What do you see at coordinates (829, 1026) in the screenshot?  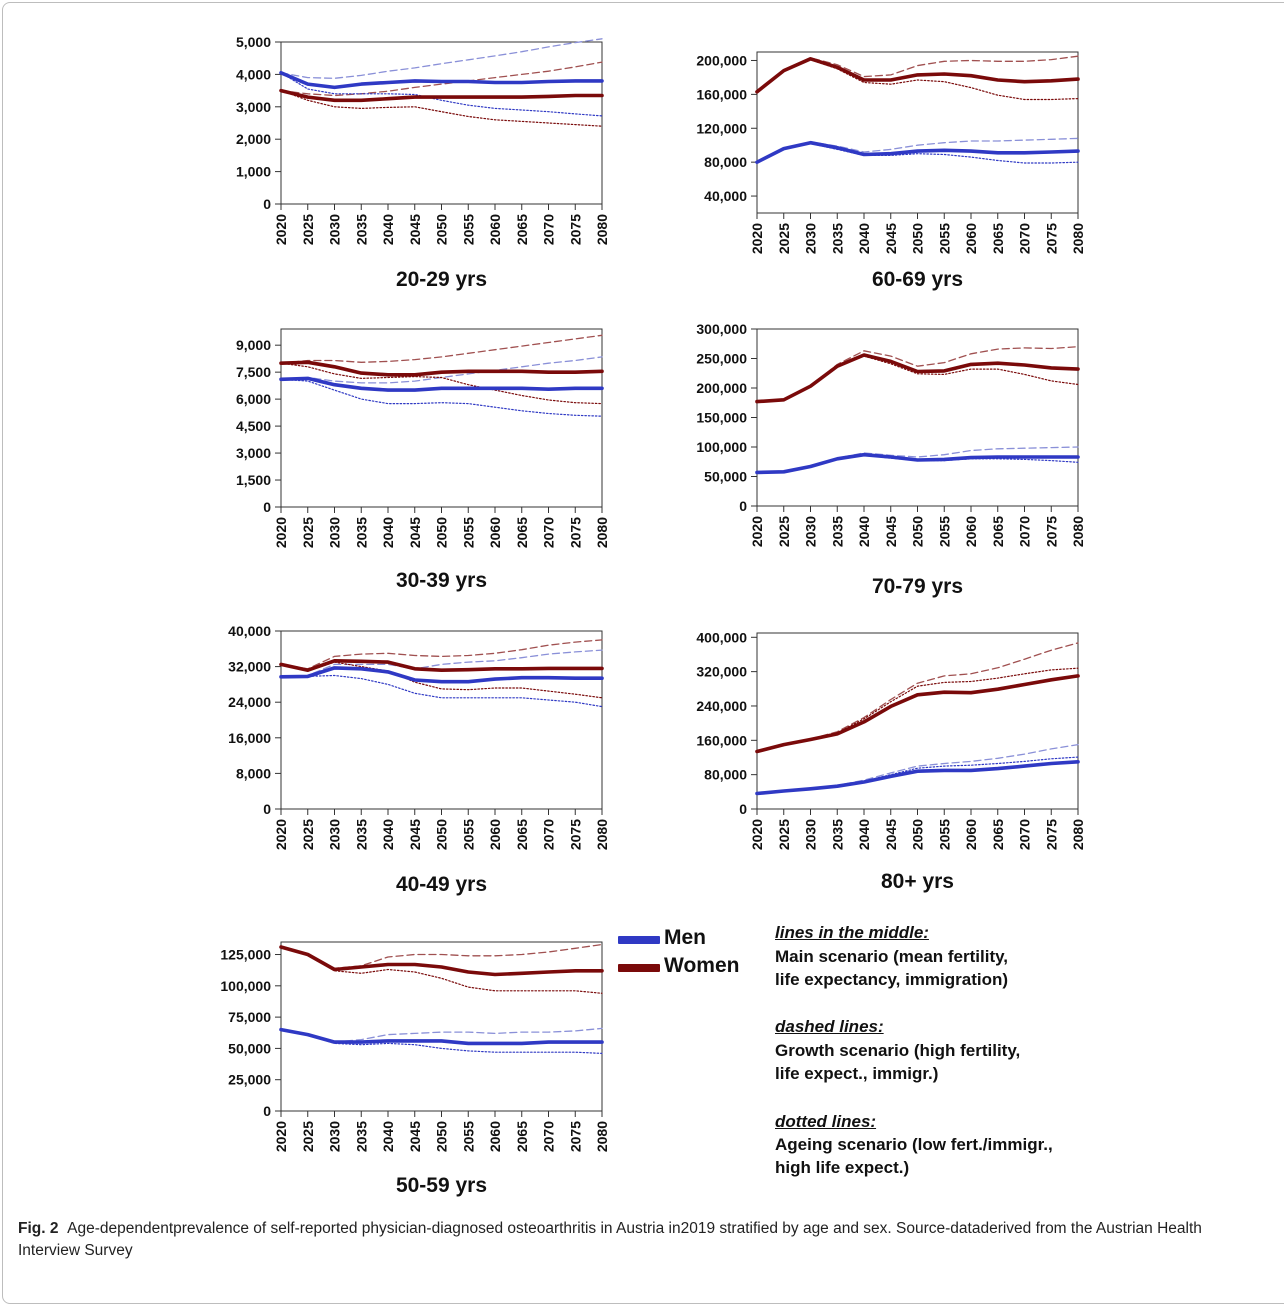 I see `note-dashed-heading: dashed lines:` at bounding box center [829, 1026].